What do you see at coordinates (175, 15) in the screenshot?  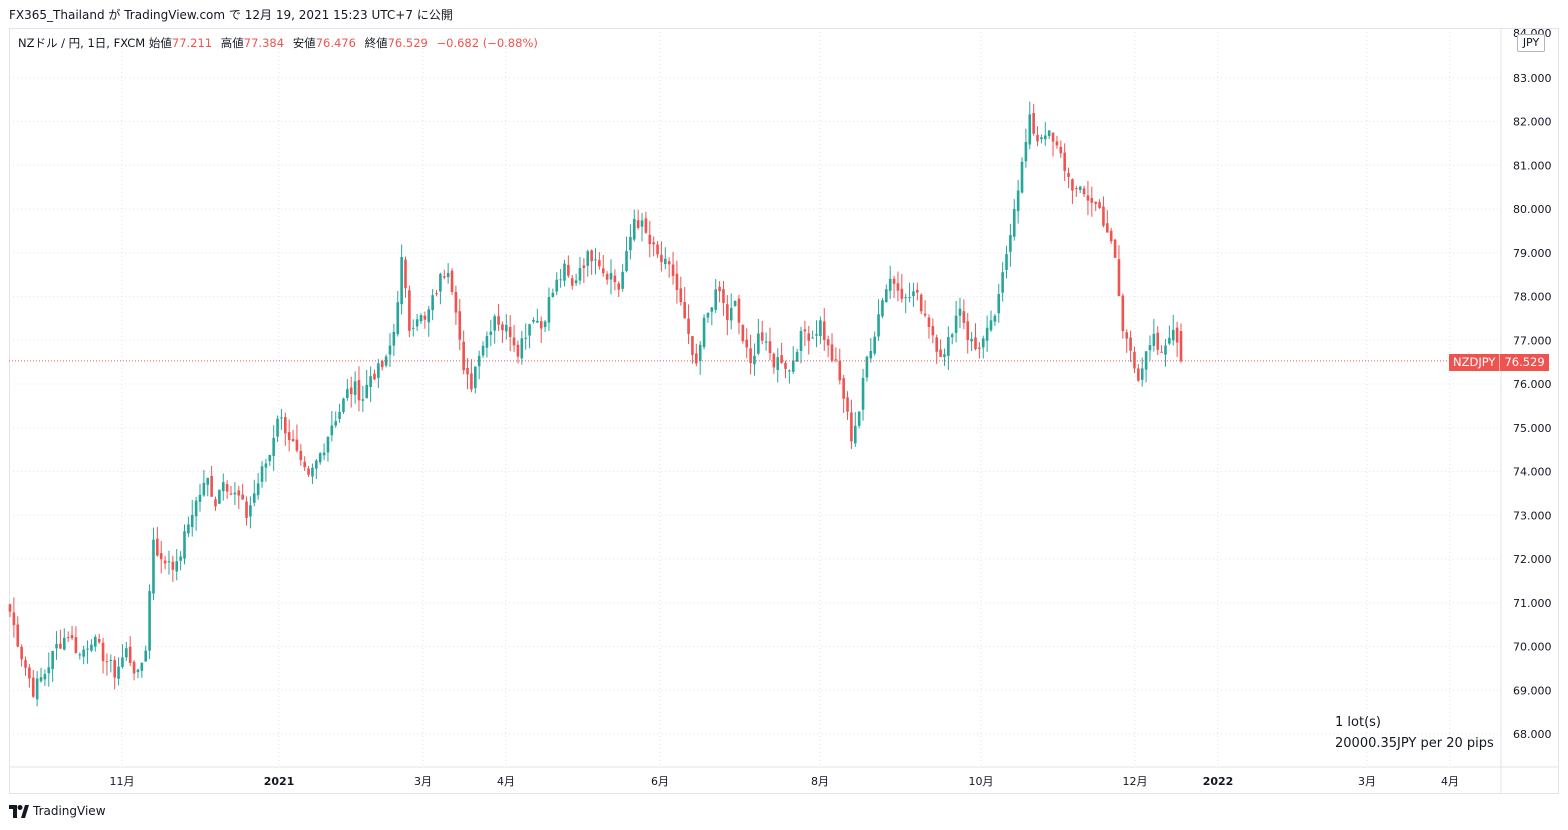 I see `platform-name: TradingView.com` at bounding box center [175, 15].